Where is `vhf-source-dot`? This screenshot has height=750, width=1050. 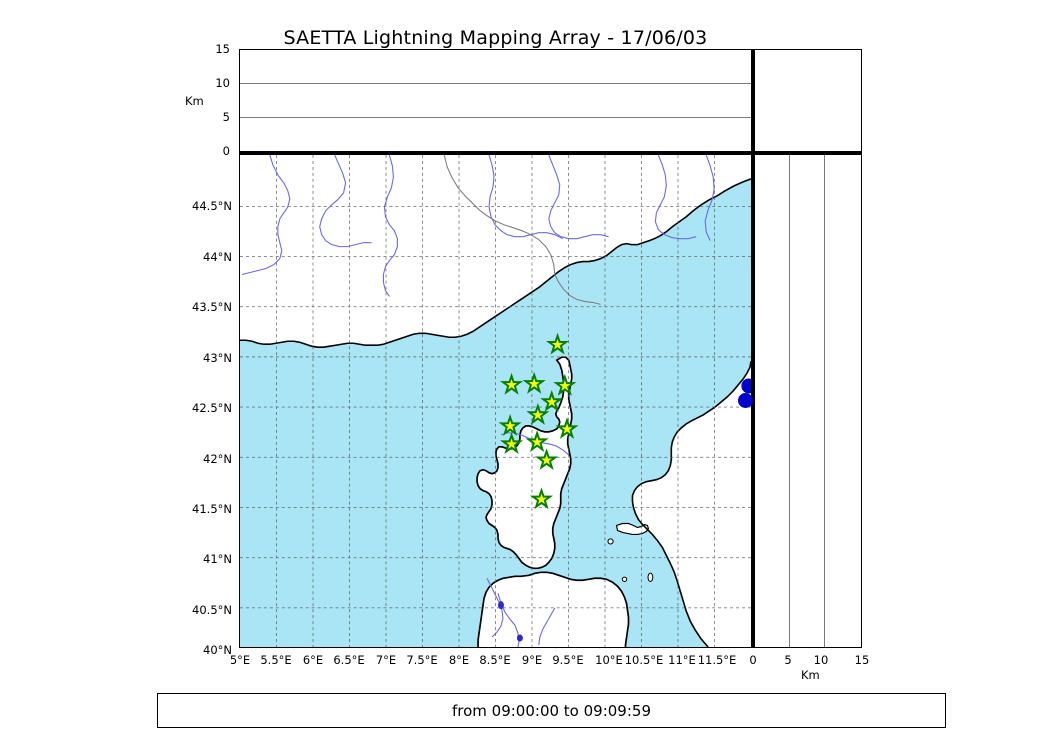 vhf-source-dot is located at coordinates (745, 400).